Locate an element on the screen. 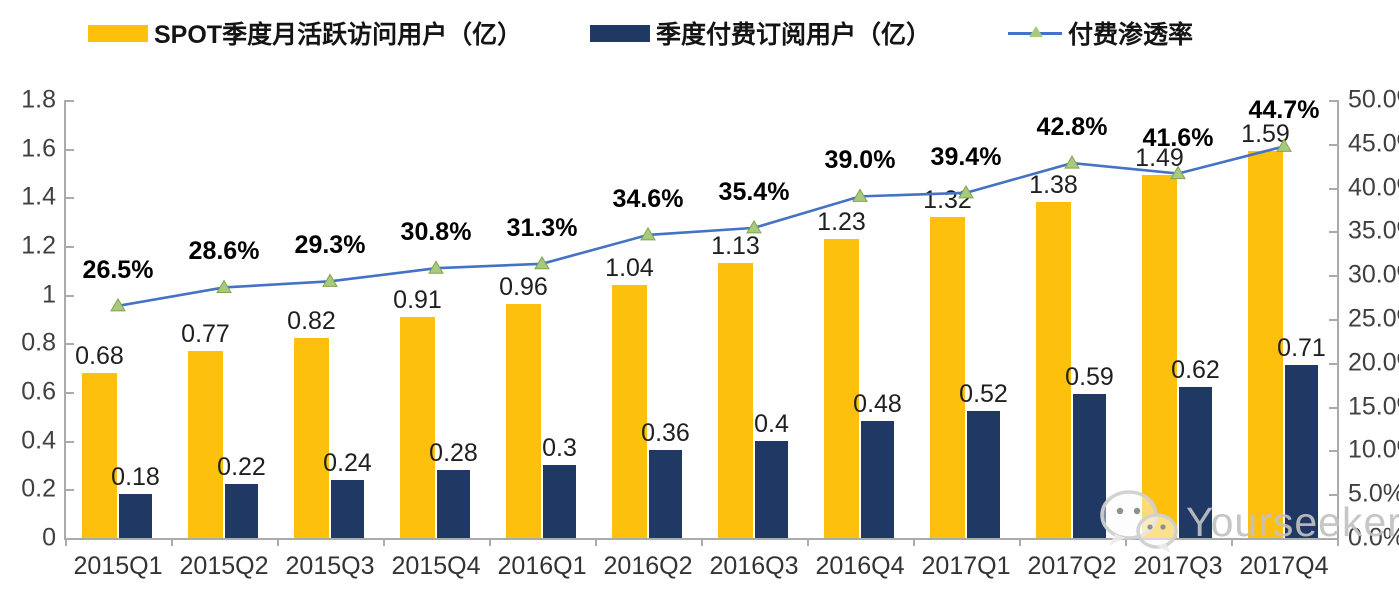 The width and height of the screenshot is (1399, 596). penetration-value-label: 39.0% is located at coordinates (860, 160).